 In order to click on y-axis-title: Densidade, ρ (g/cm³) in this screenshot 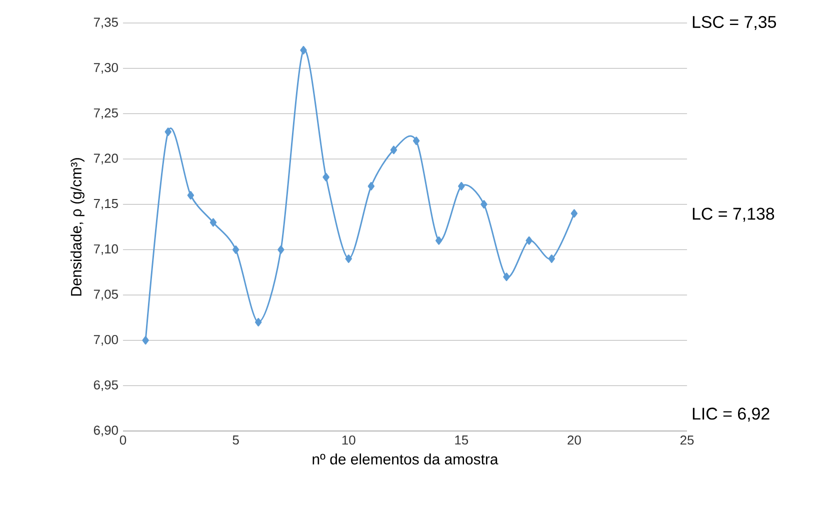, I will do `click(77, 227)`.